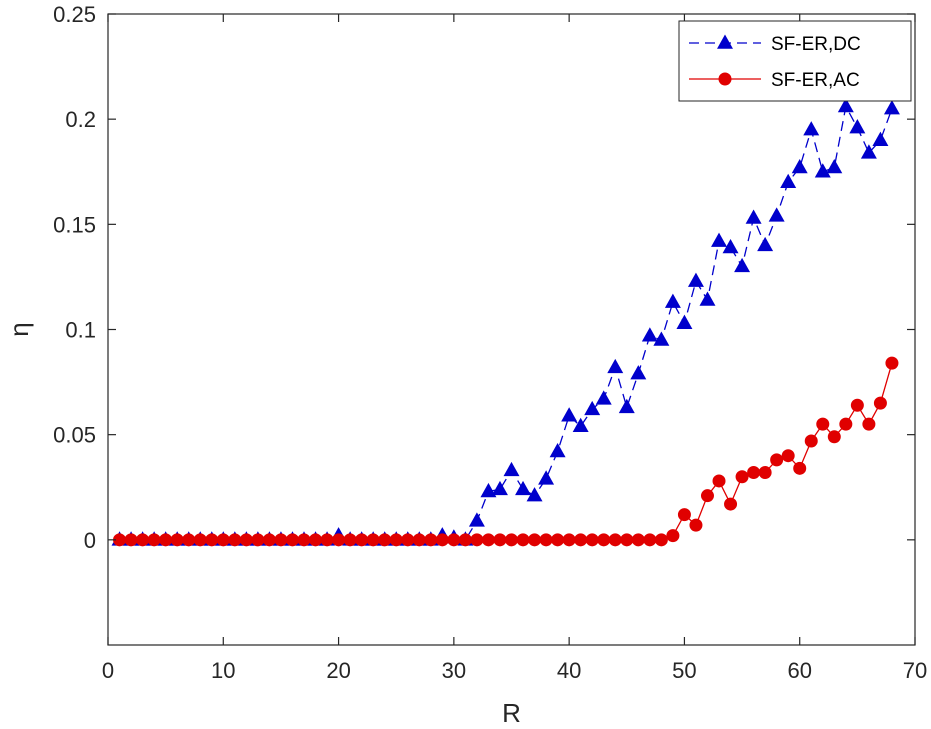 The image size is (931, 729). What do you see at coordinates (799, 670) in the screenshot?
I see `x-tick-label: 60` at bounding box center [799, 670].